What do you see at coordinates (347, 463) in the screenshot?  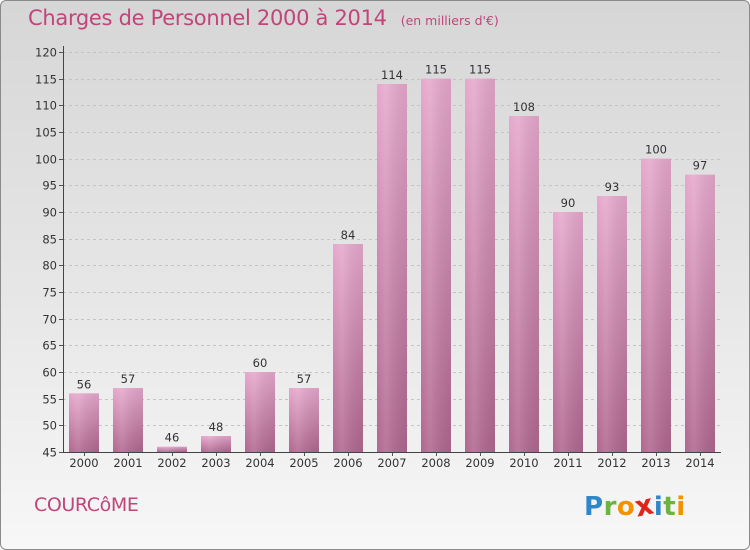 I see `x-tick-label: 2006` at bounding box center [347, 463].